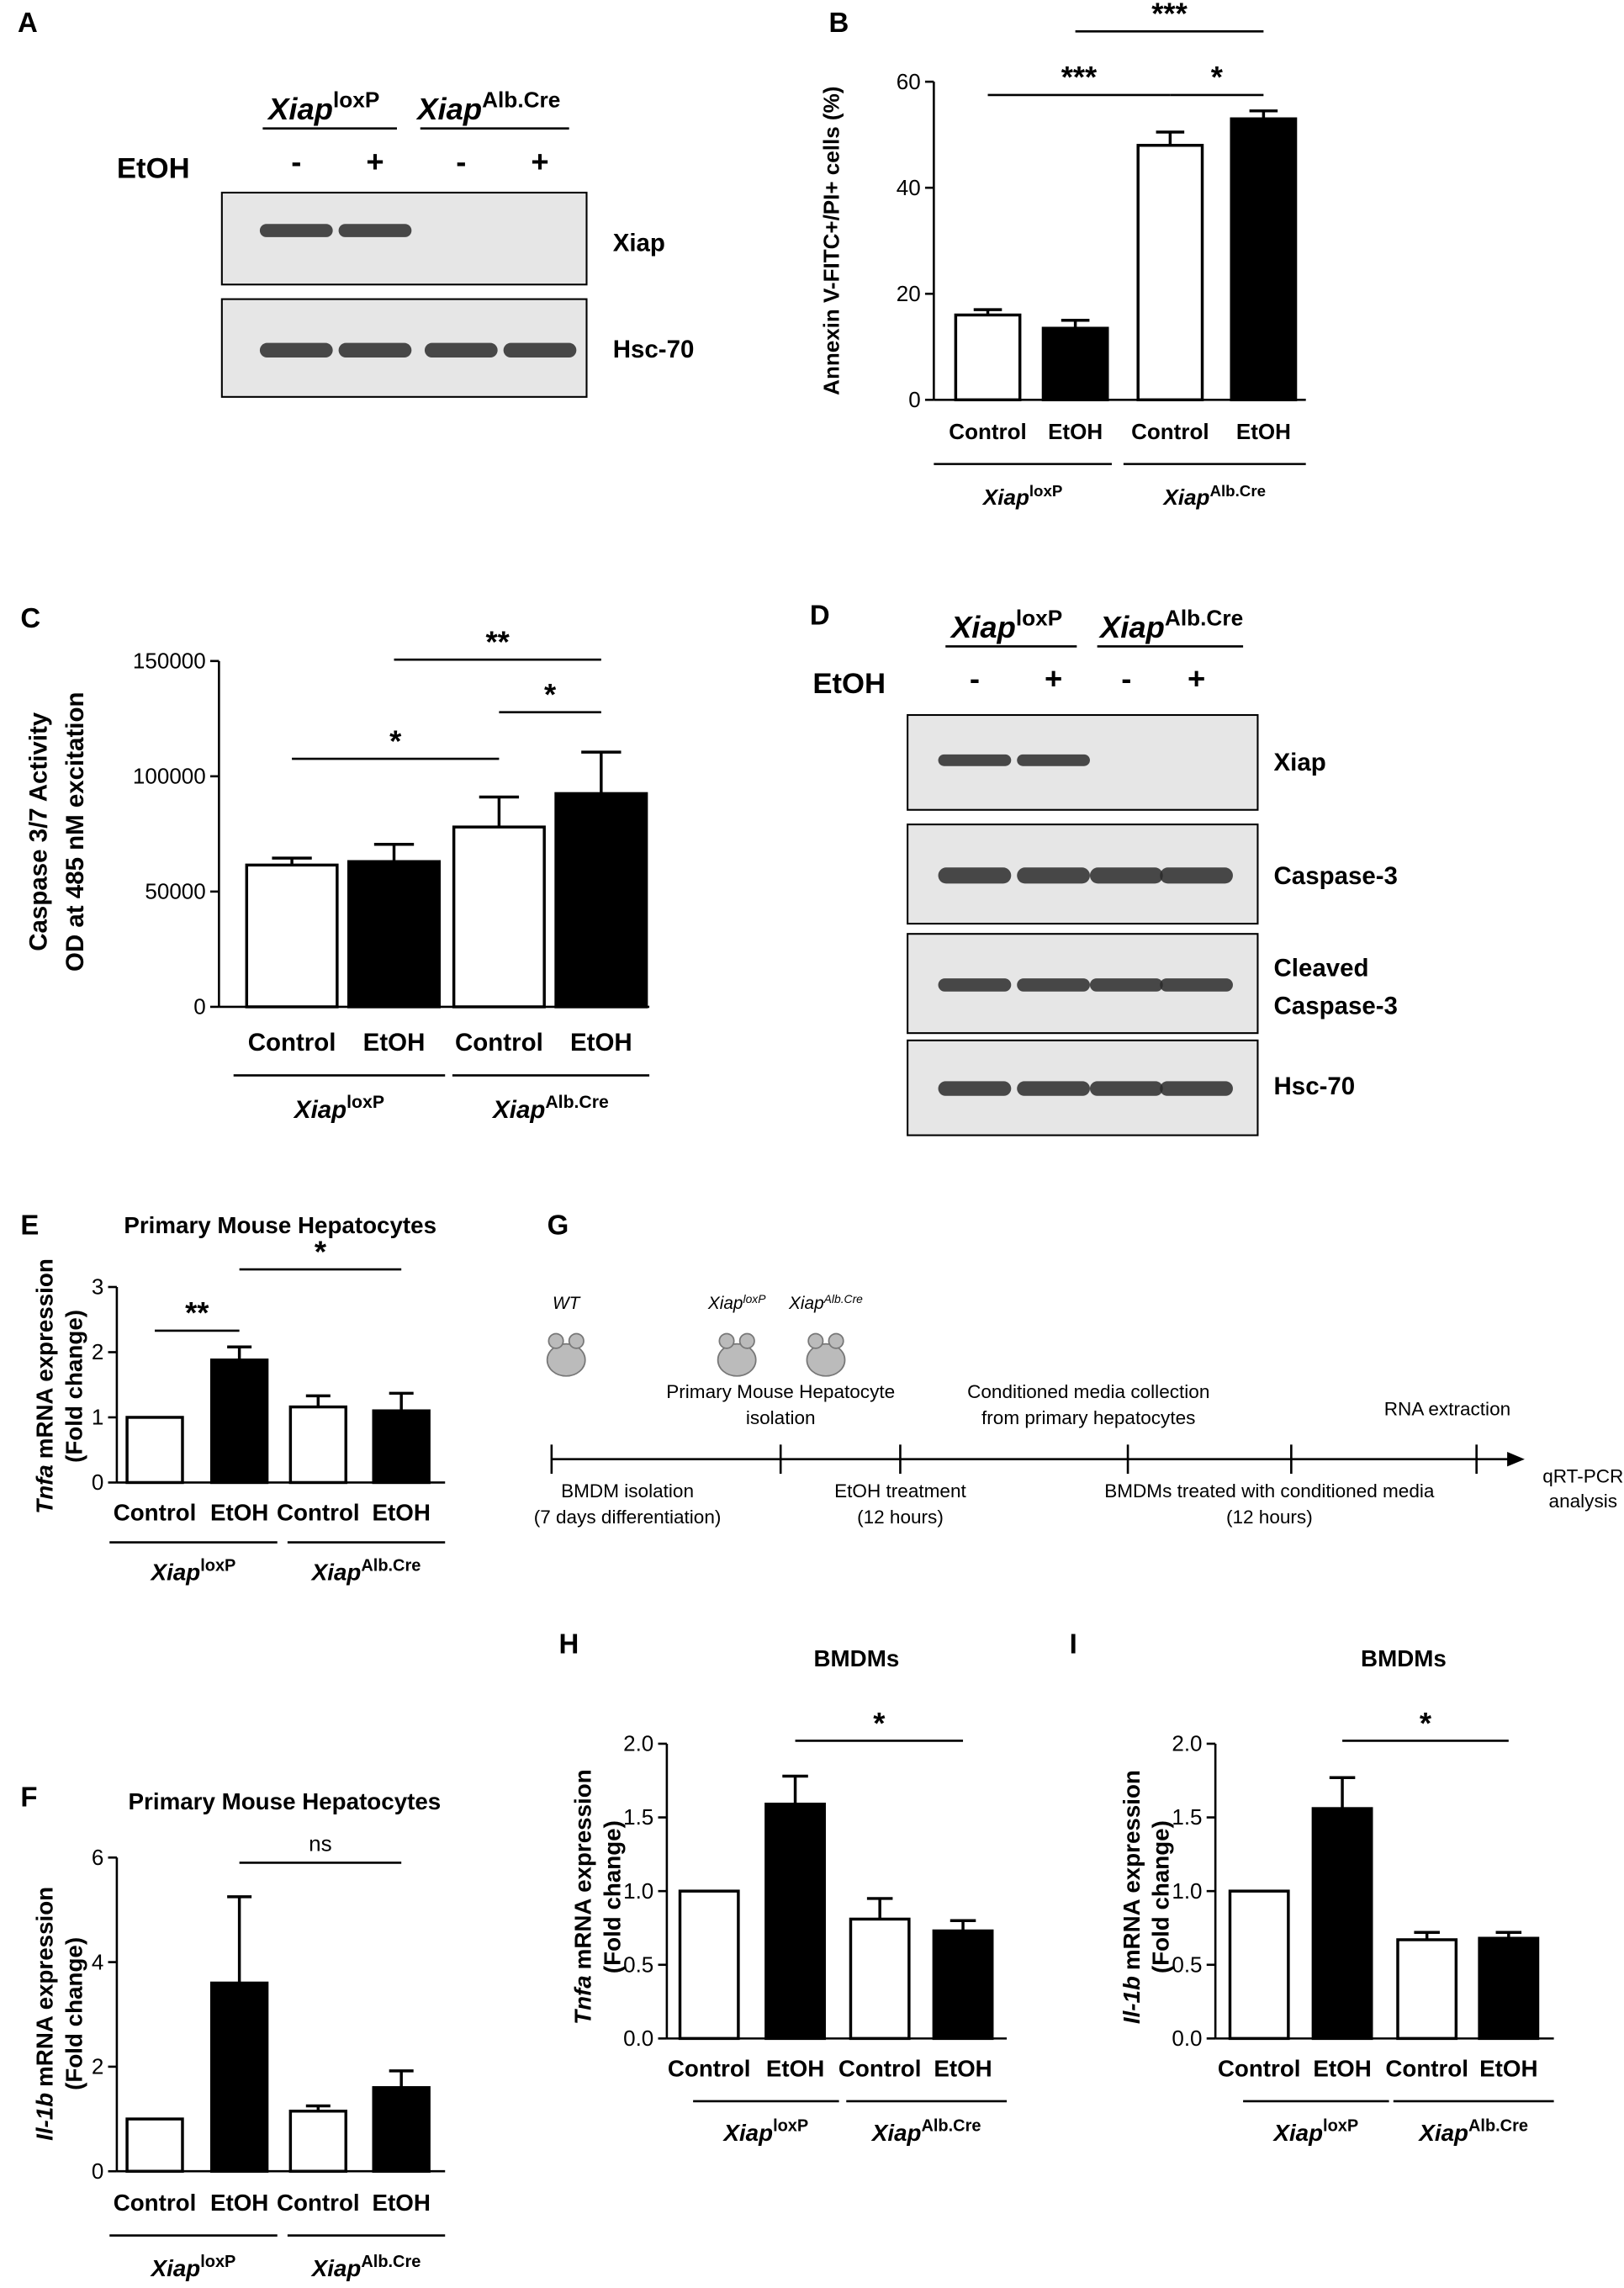 The image size is (1624, 2288). Describe the element at coordinates (97, 1287) in the screenshot. I see `y-tick-label: 3` at that location.